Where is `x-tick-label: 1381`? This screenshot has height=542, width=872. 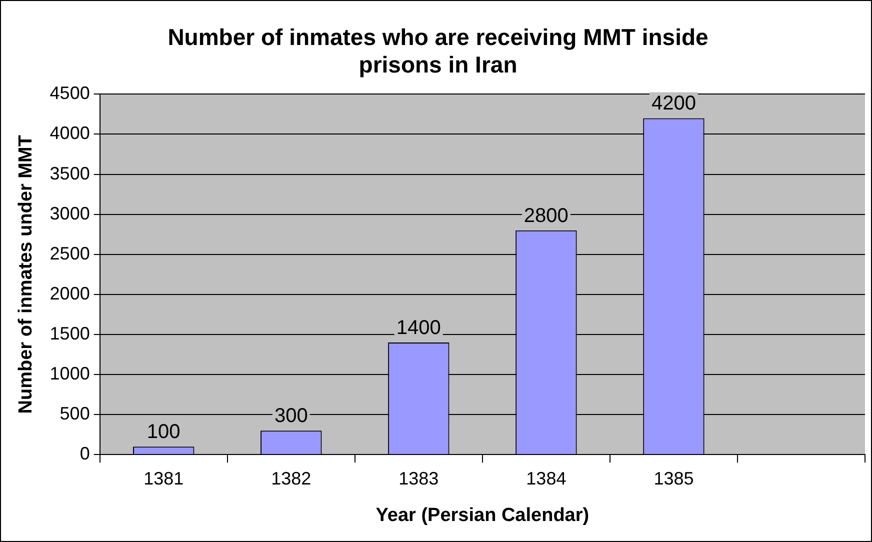 x-tick-label: 1381 is located at coordinates (164, 478).